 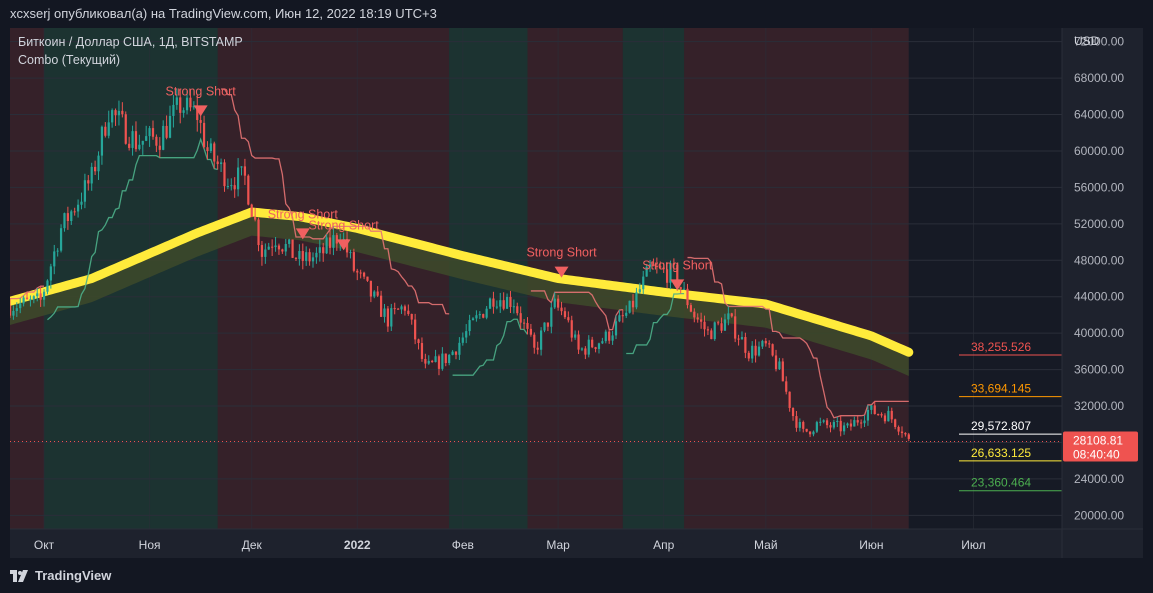 What do you see at coordinates (1099, 370) in the screenshot?
I see `y-tick-label: 36000.00` at bounding box center [1099, 370].